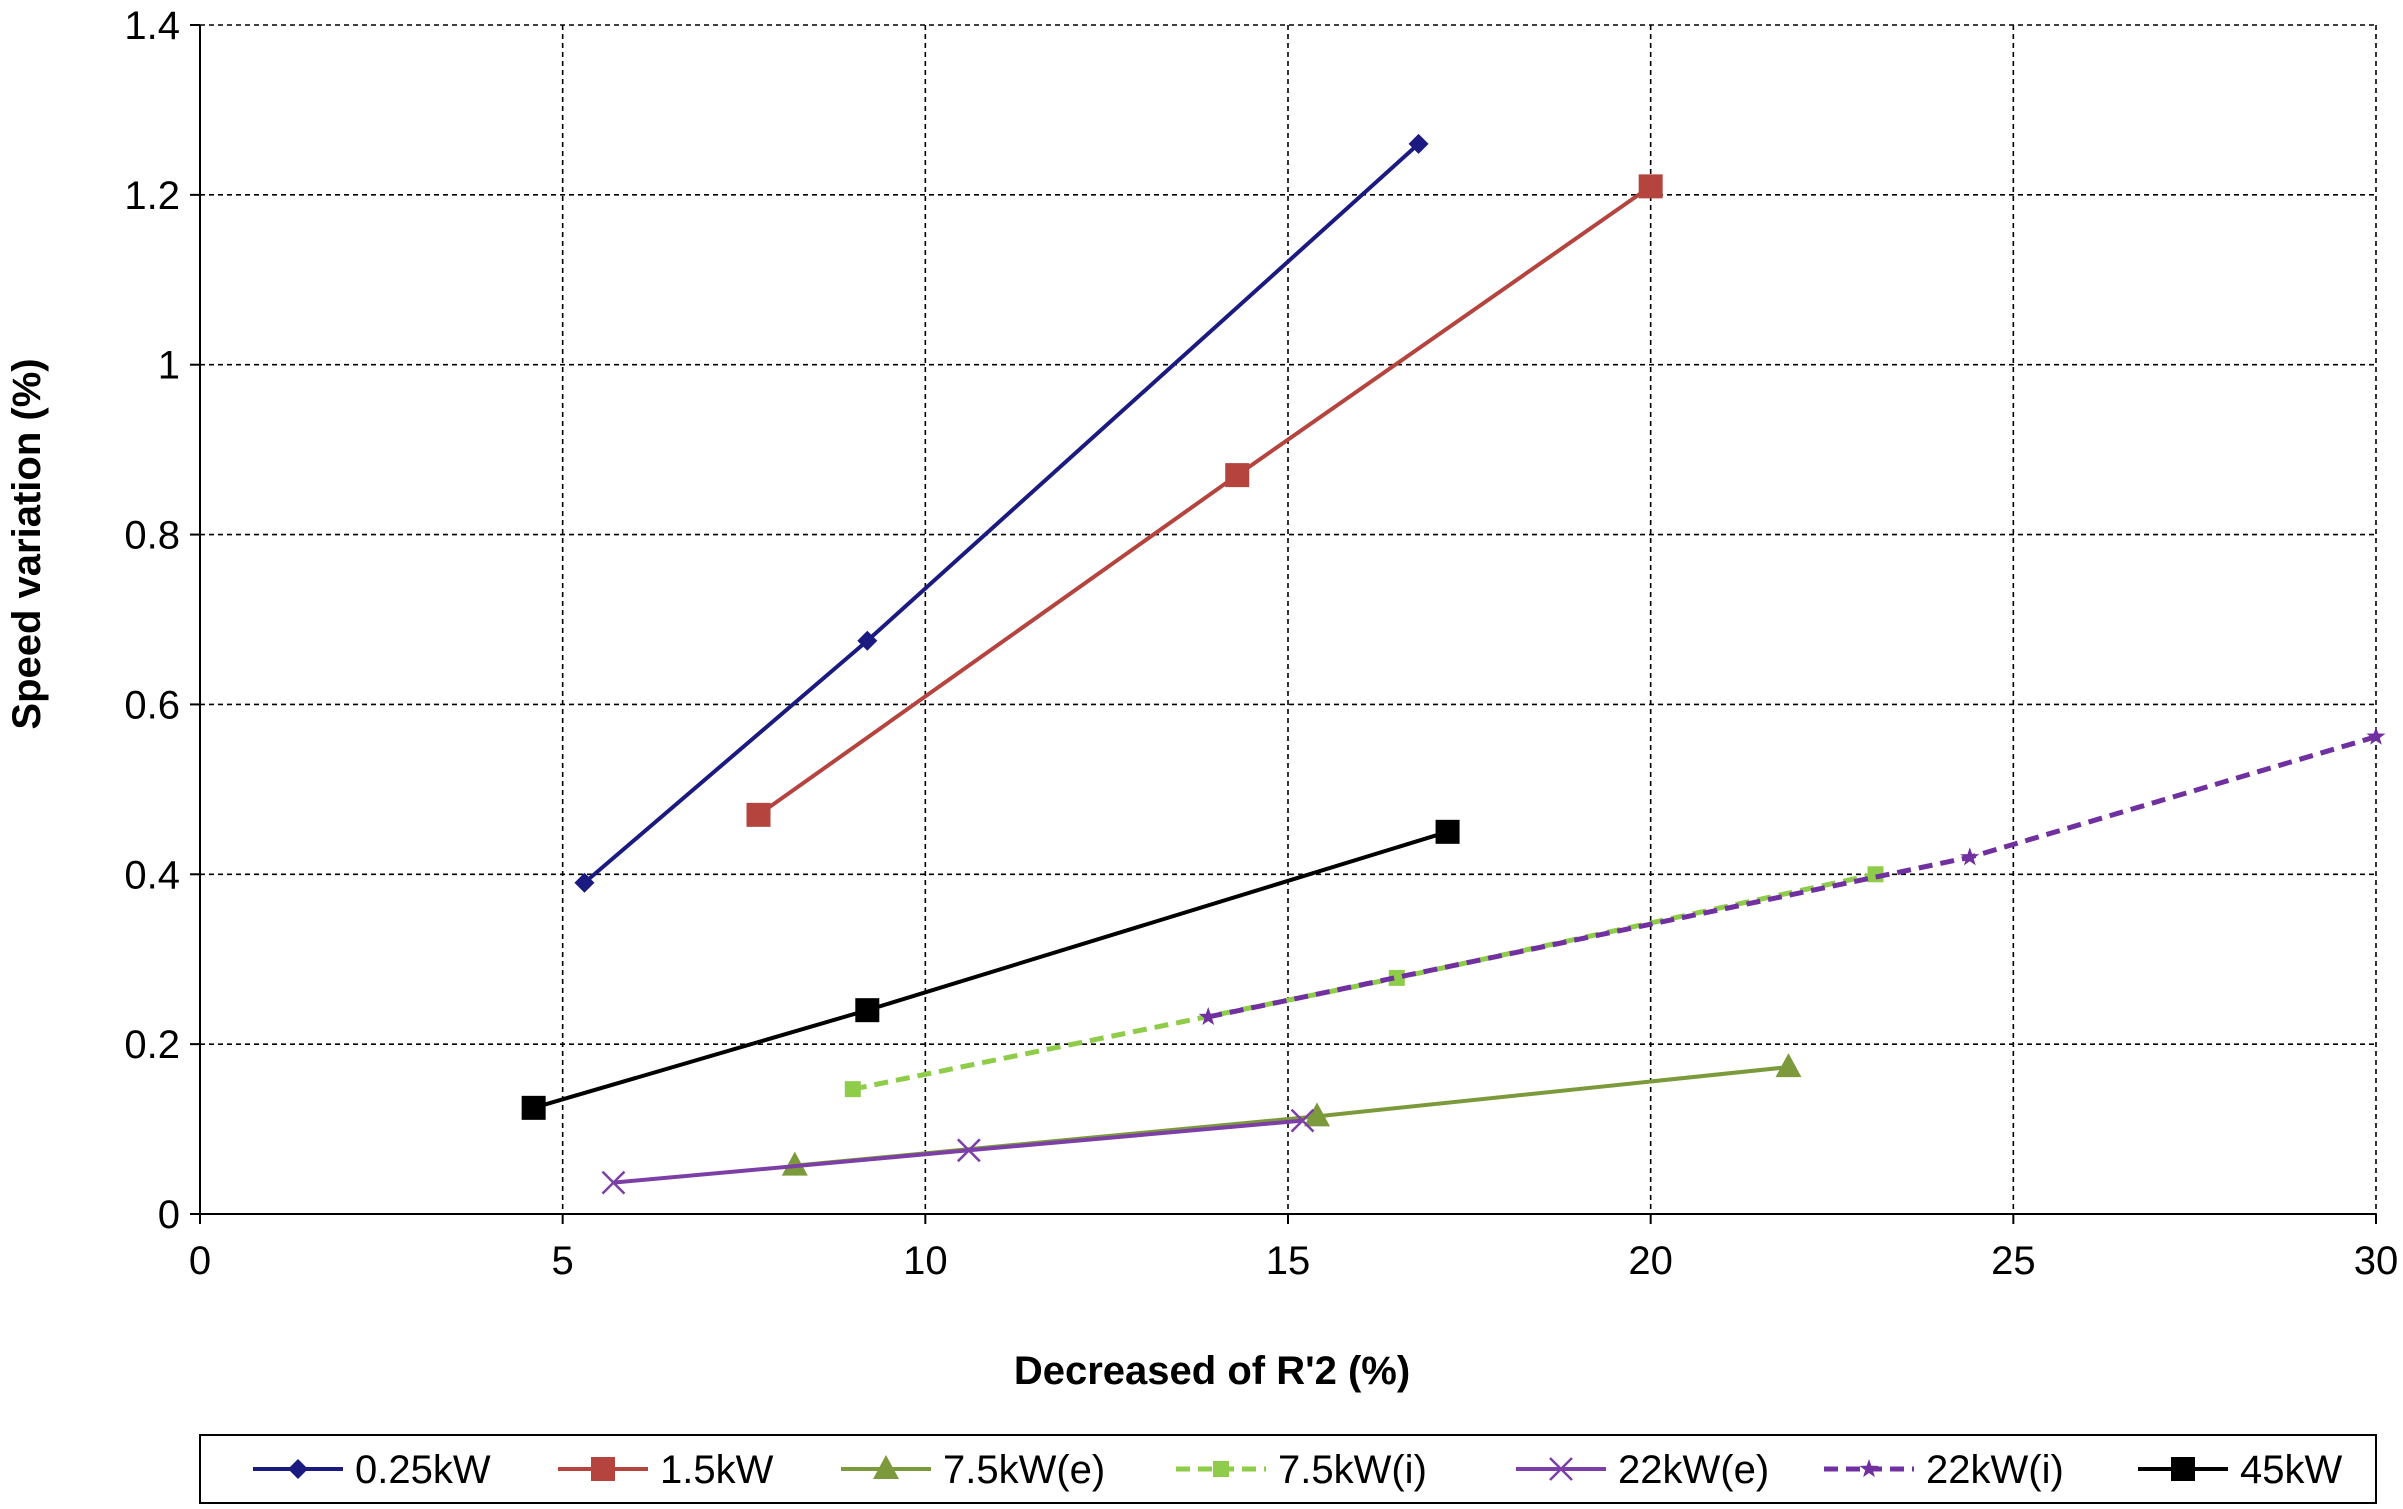 The image size is (2403, 1509). What do you see at coordinates (169, 1215) in the screenshot?
I see `y-tick-label: 0` at bounding box center [169, 1215].